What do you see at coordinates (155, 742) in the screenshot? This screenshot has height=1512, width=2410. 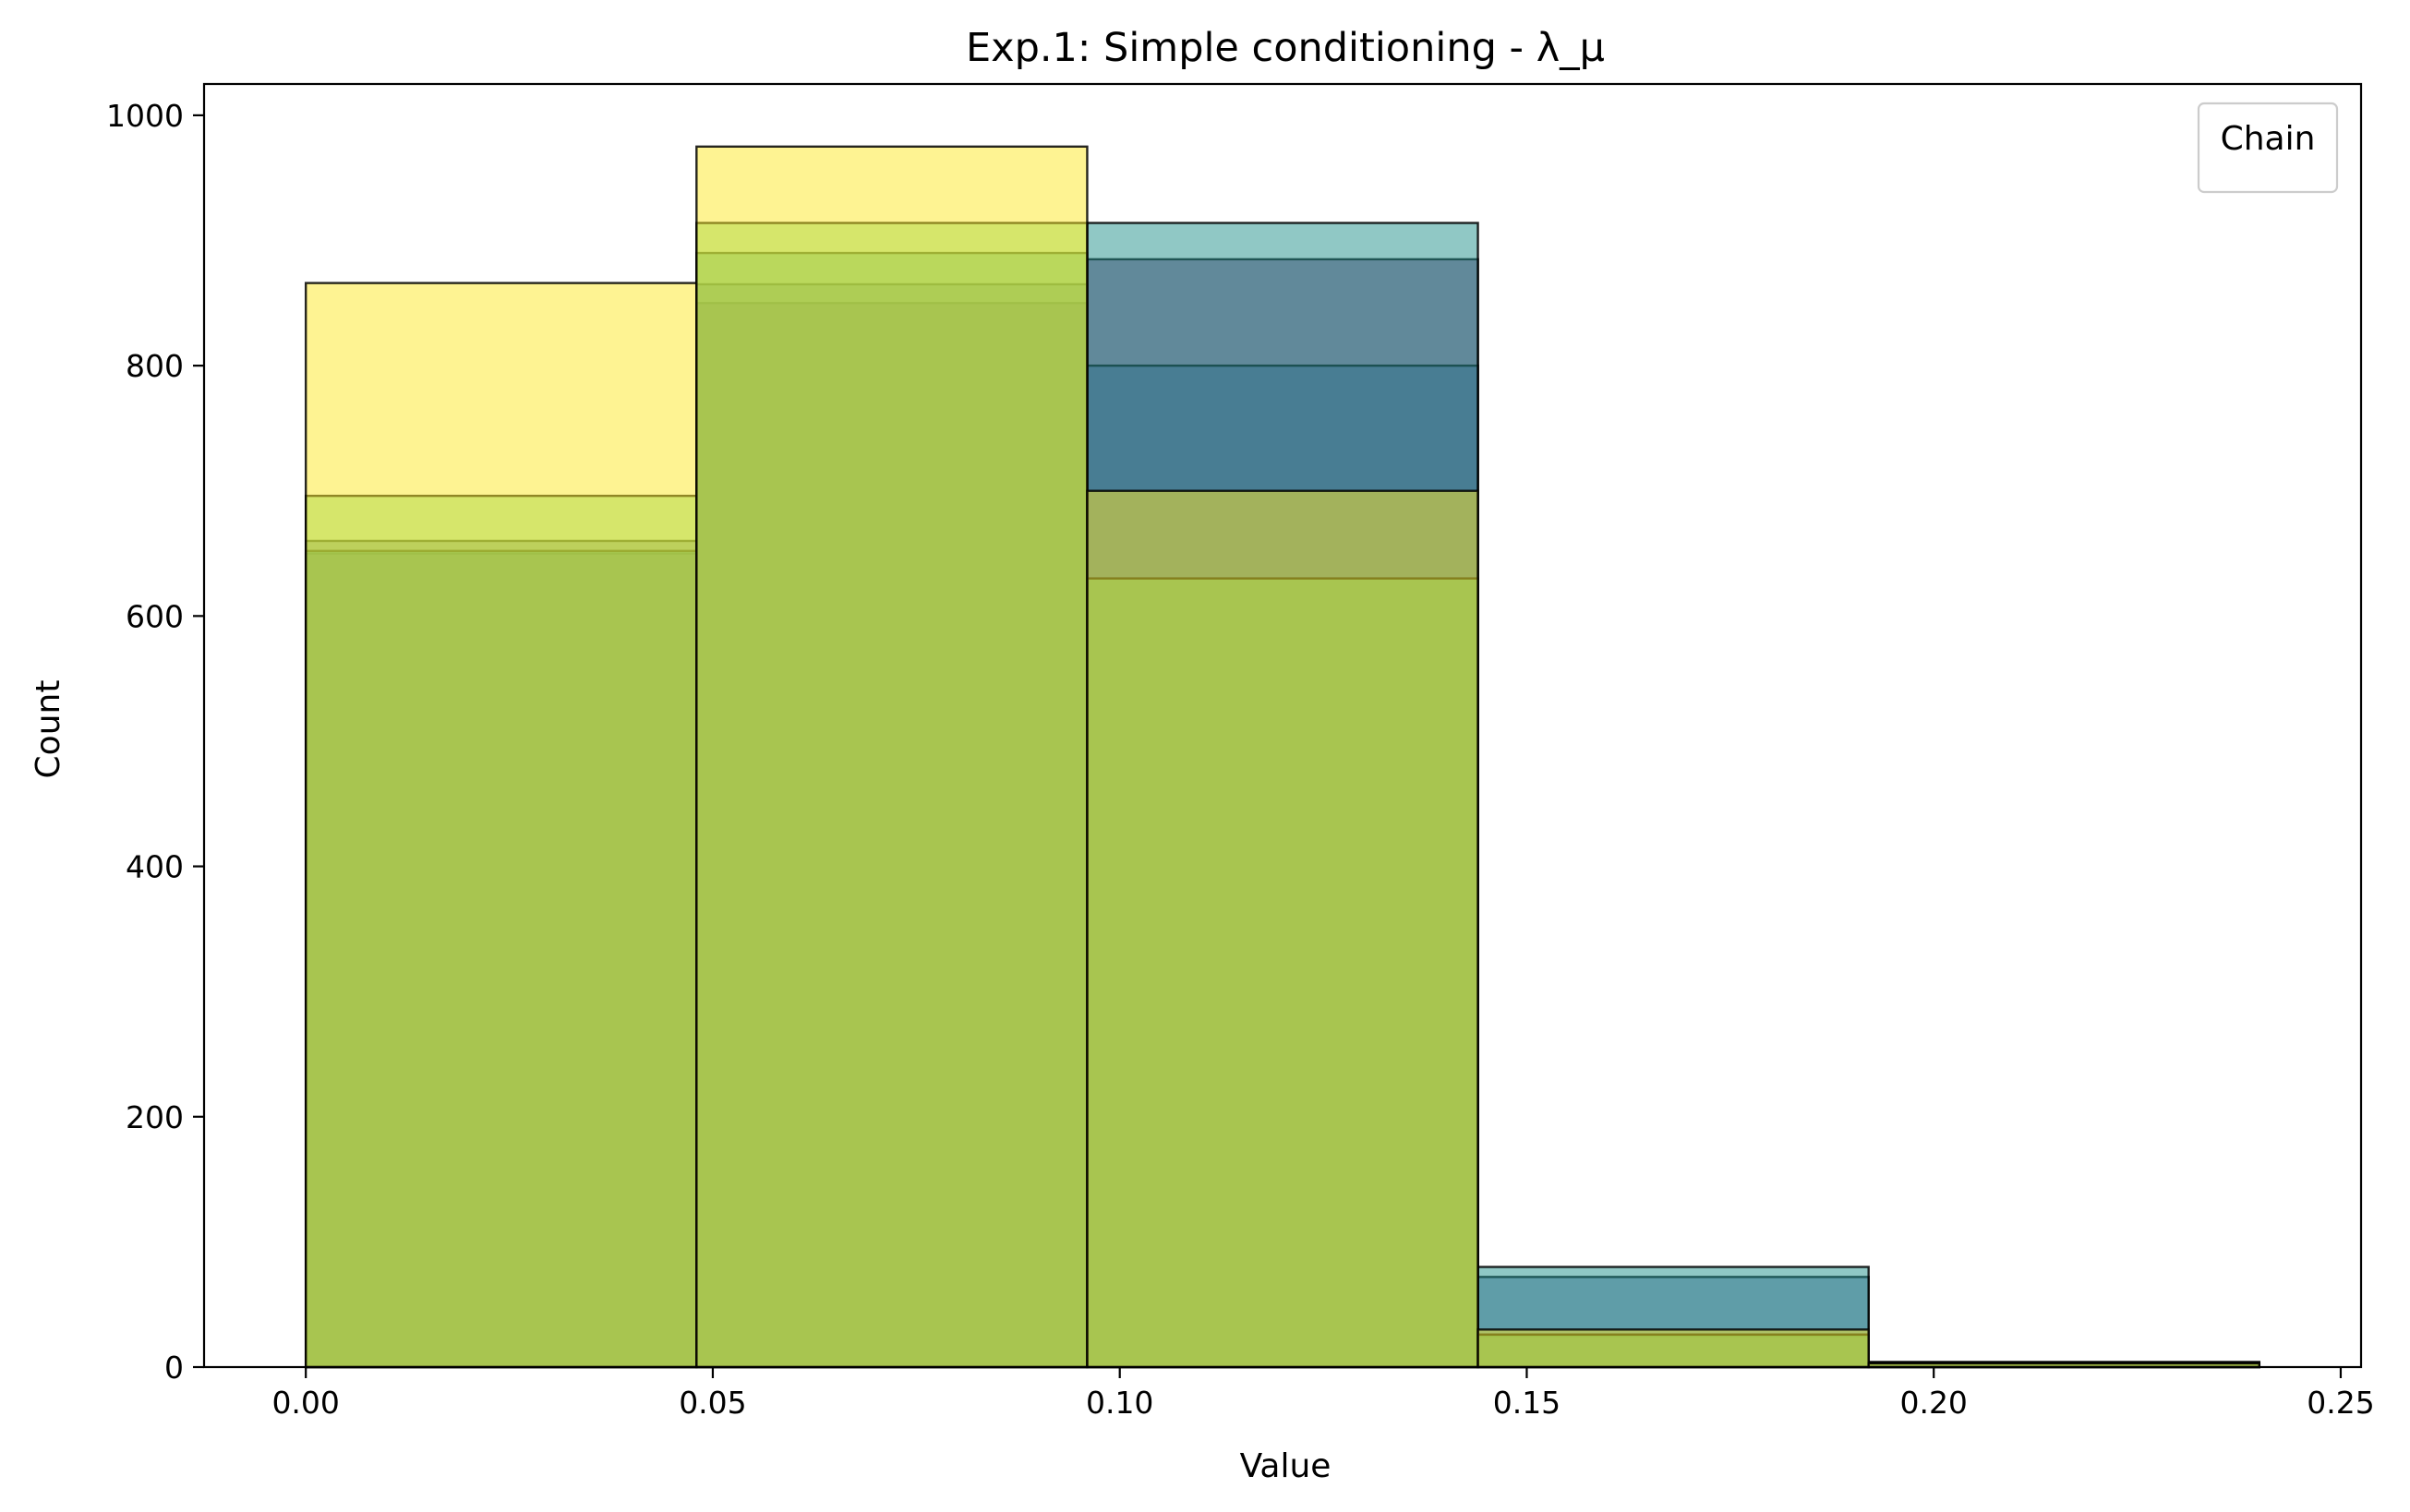 I see `y-axis: 0 200 400 600 800 1000` at bounding box center [155, 742].